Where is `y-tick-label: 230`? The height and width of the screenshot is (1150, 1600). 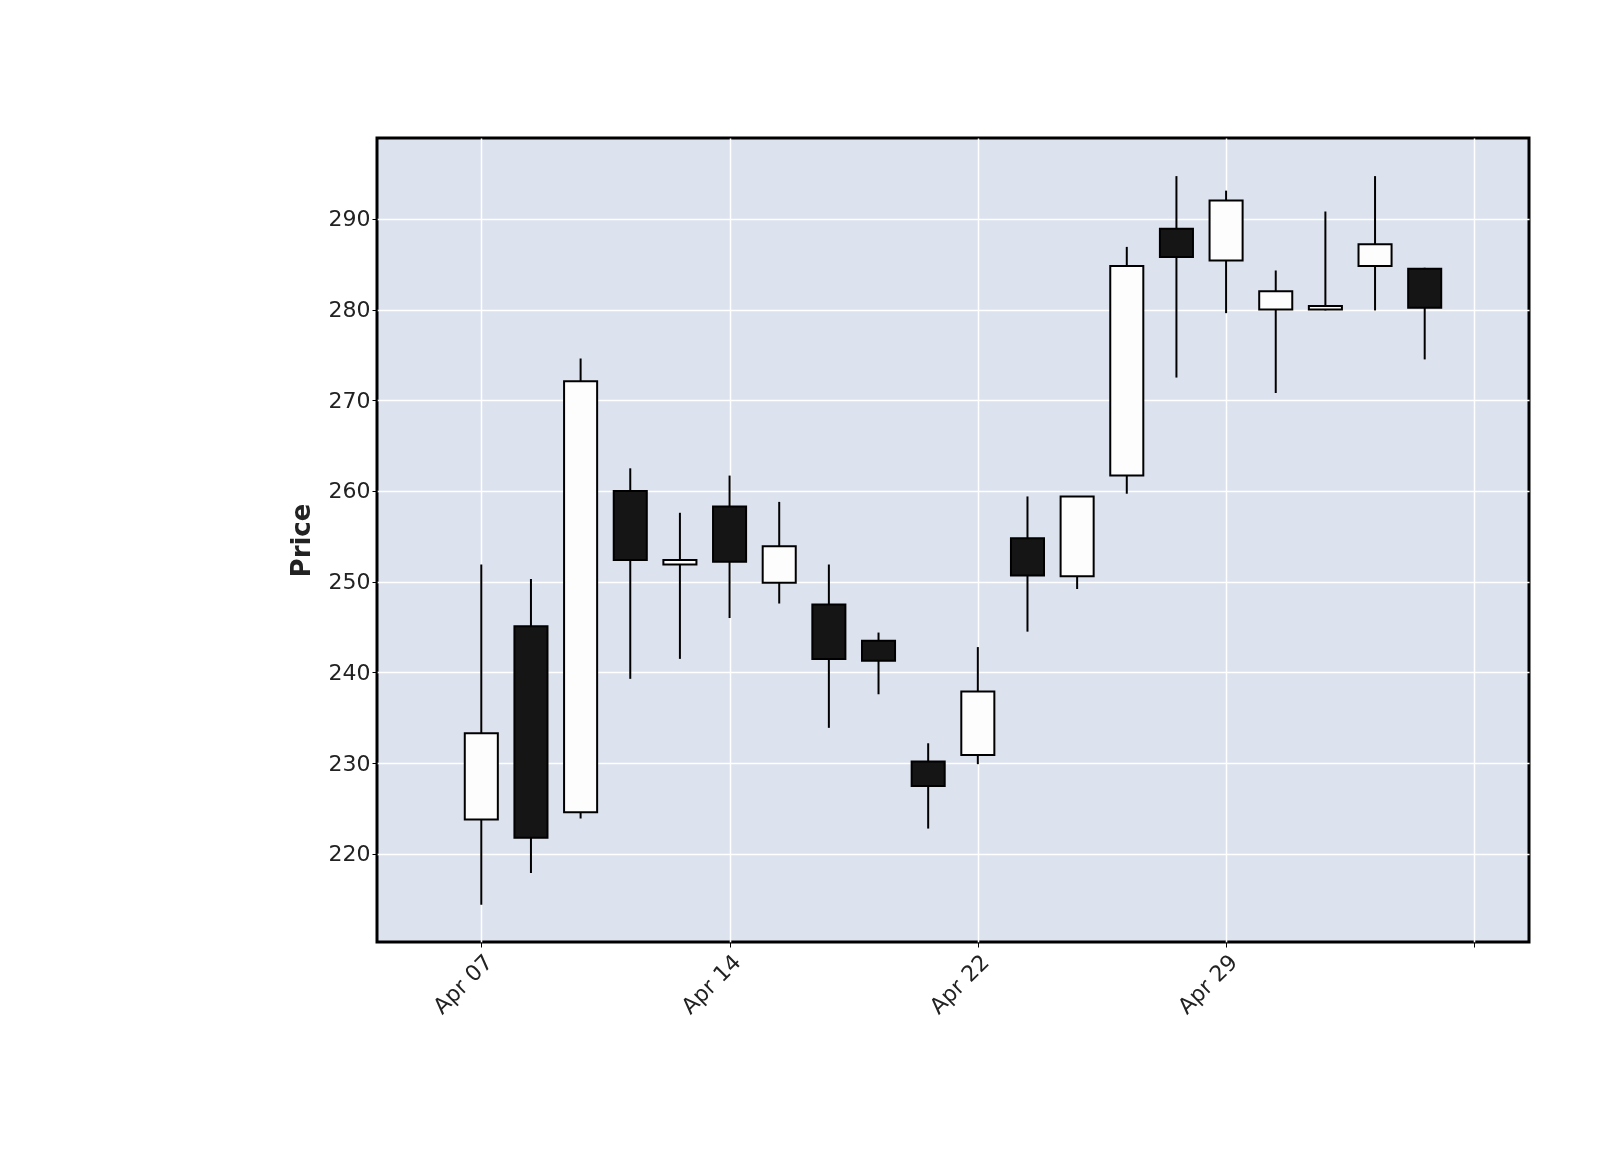
y-tick-label: 230 is located at coordinates (349, 763).